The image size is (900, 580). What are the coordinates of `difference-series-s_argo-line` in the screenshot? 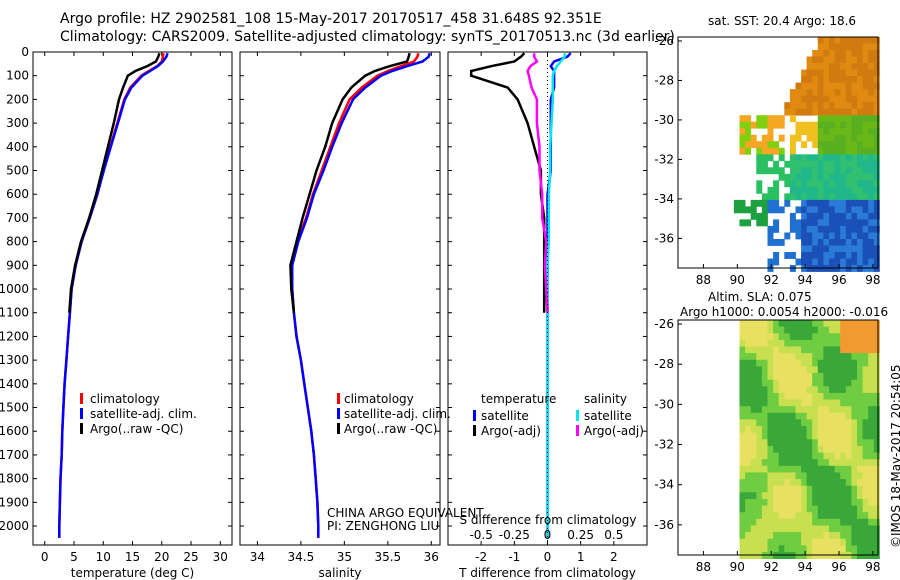 It's located at (537, 183).